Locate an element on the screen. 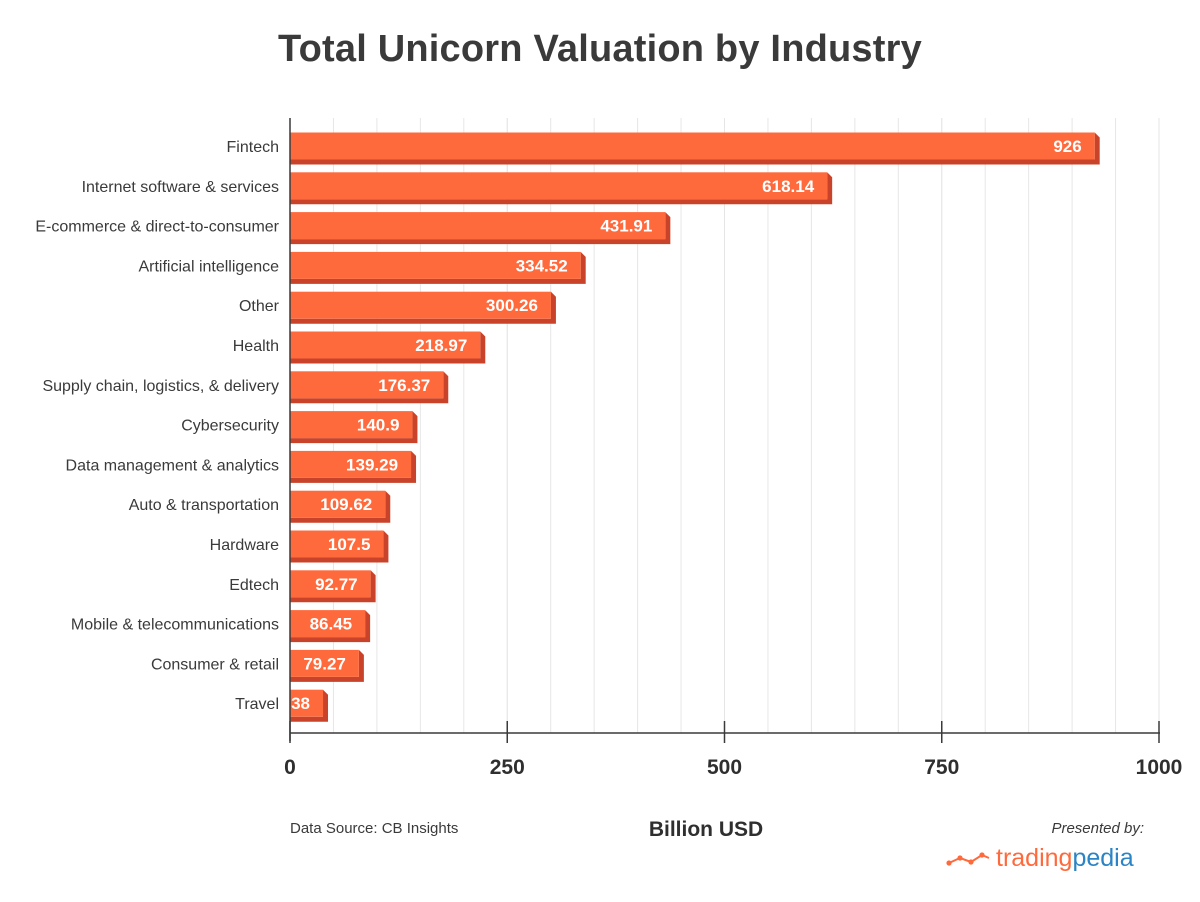 The image size is (1200, 902). category-label: Consumer & retail is located at coordinates (215, 664).